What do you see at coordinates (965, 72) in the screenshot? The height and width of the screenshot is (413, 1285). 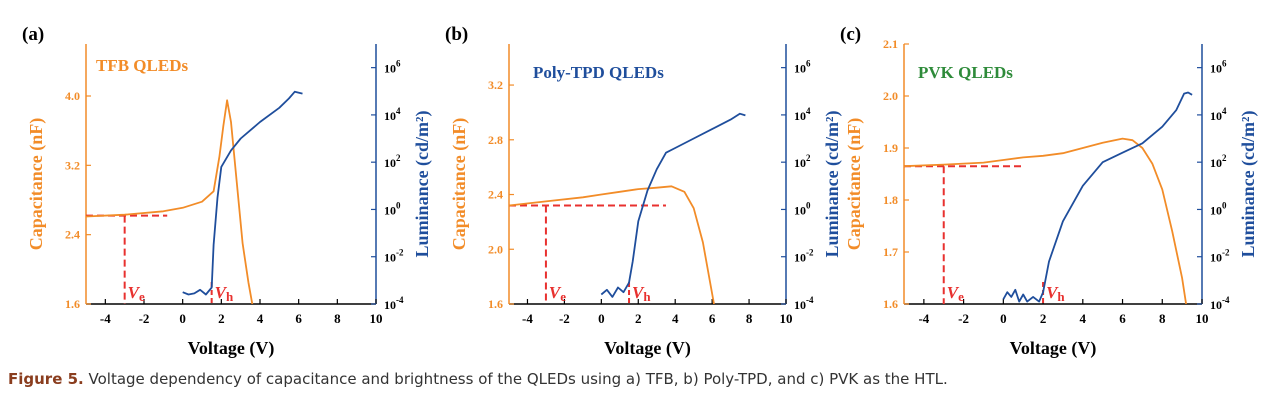 I see `panel-title: PVK QLEDs` at bounding box center [965, 72].